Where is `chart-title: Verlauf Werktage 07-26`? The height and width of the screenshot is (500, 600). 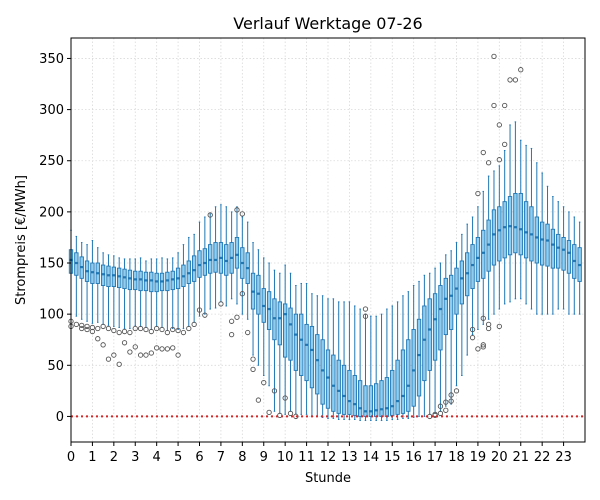
chart-title: Verlauf Werktage 07-26 is located at coordinates (327, 23).